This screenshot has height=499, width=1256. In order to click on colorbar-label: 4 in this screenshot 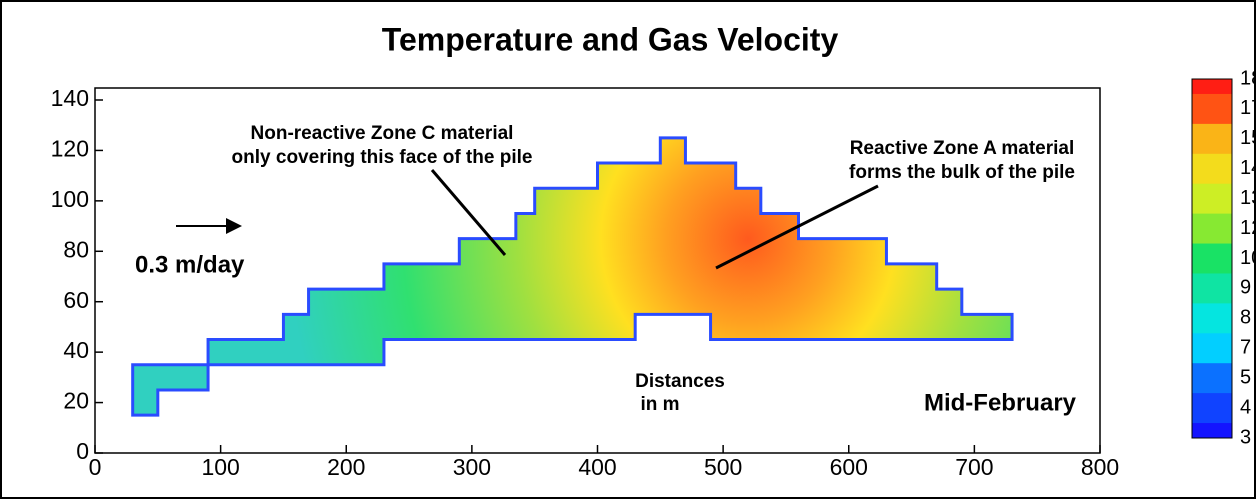, I will do `click(1245, 407)`.